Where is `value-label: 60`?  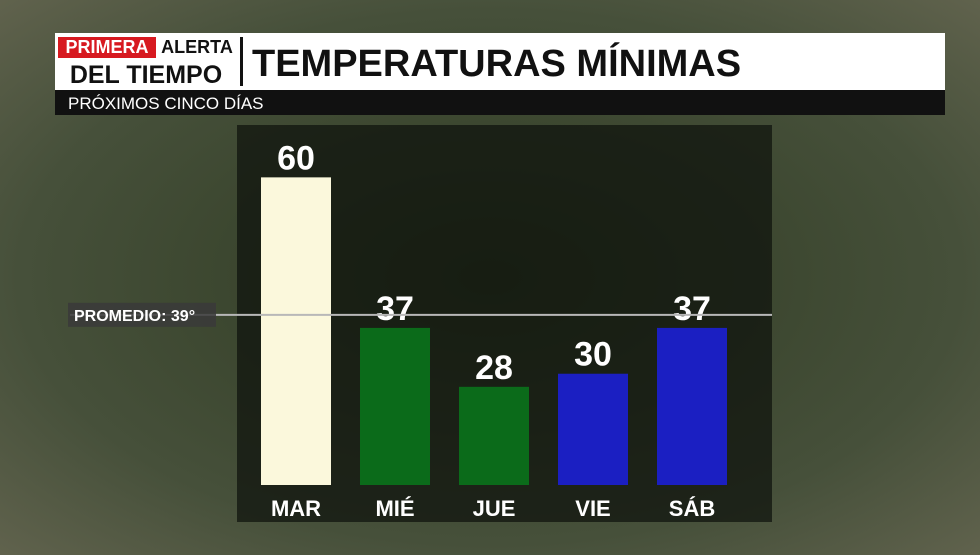 value-label: 60 is located at coordinates (296, 158).